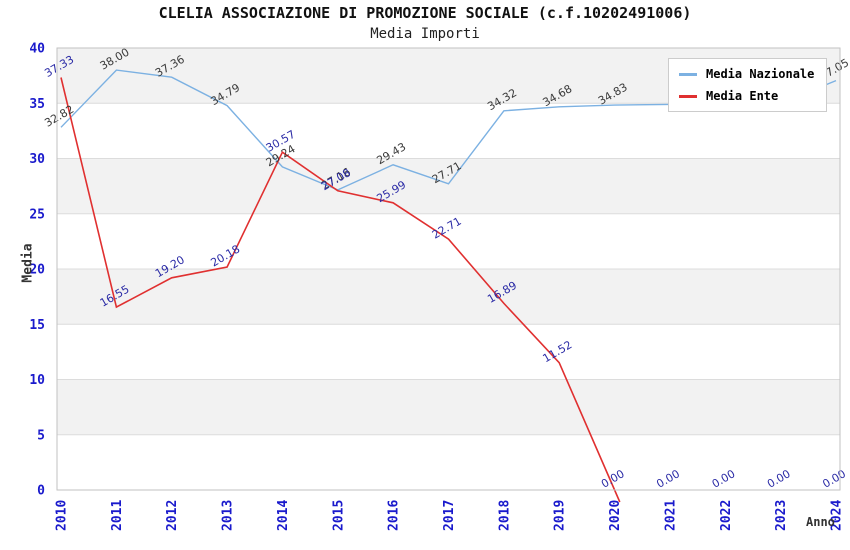 This screenshot has width=850, height=550. I want to click on x-tick-label: 2014, so click(283, 515).